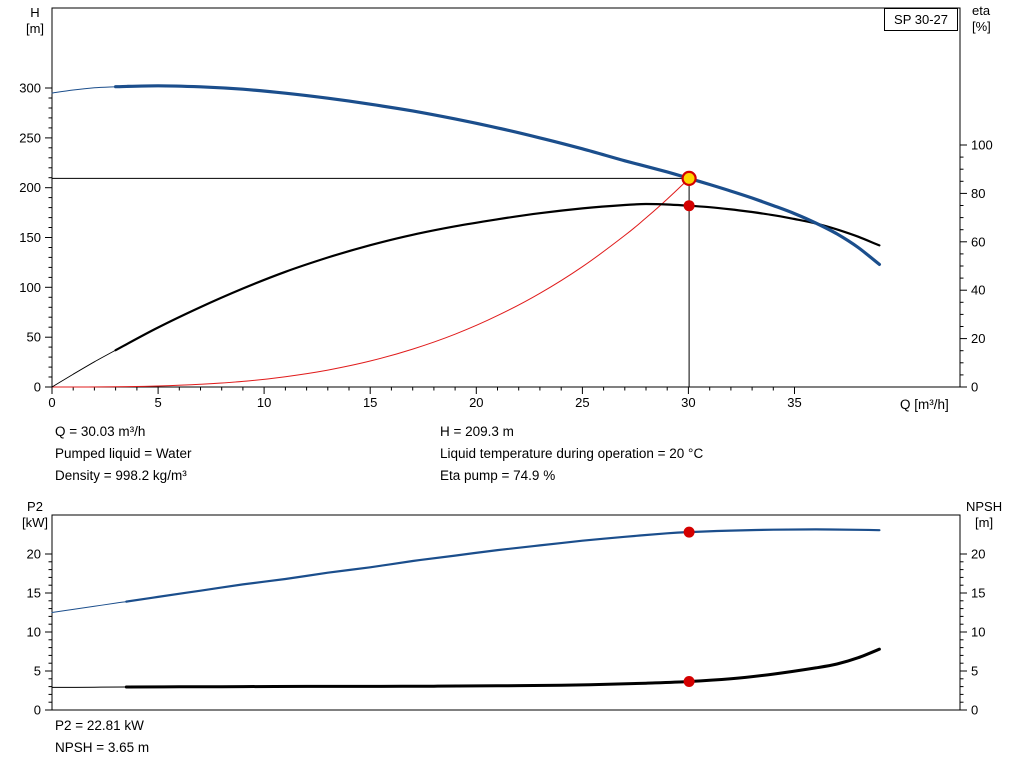  I want to click on p2-curve-lead-in, so click(89, 607).